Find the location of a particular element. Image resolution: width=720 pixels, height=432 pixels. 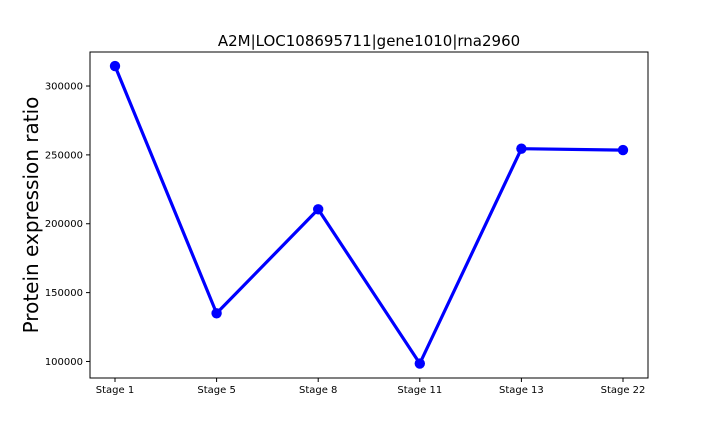

y-tick-label: 100000 is located at coordinates (64, 362).